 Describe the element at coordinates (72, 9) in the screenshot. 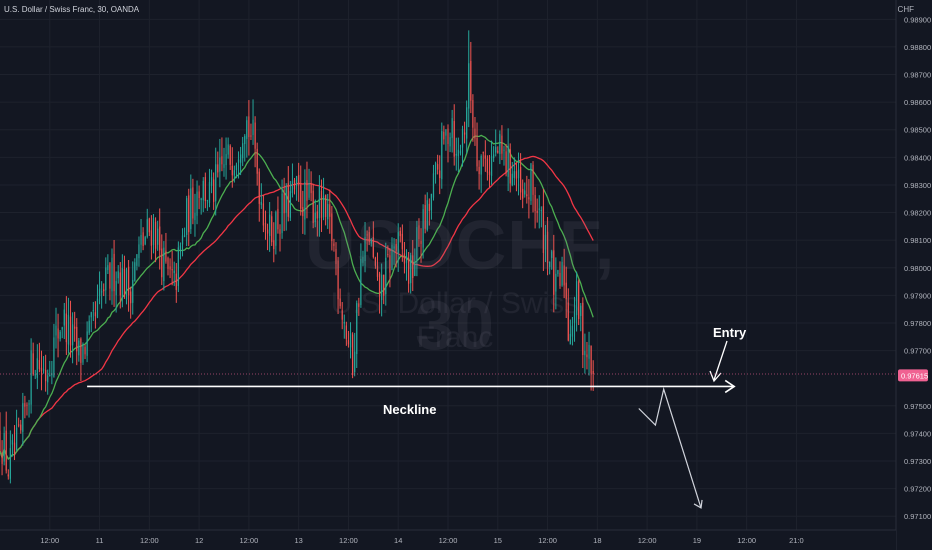

I see `symbol-title: U.S. Dollar / Swiss Franc, 30, OANDA` at that location.